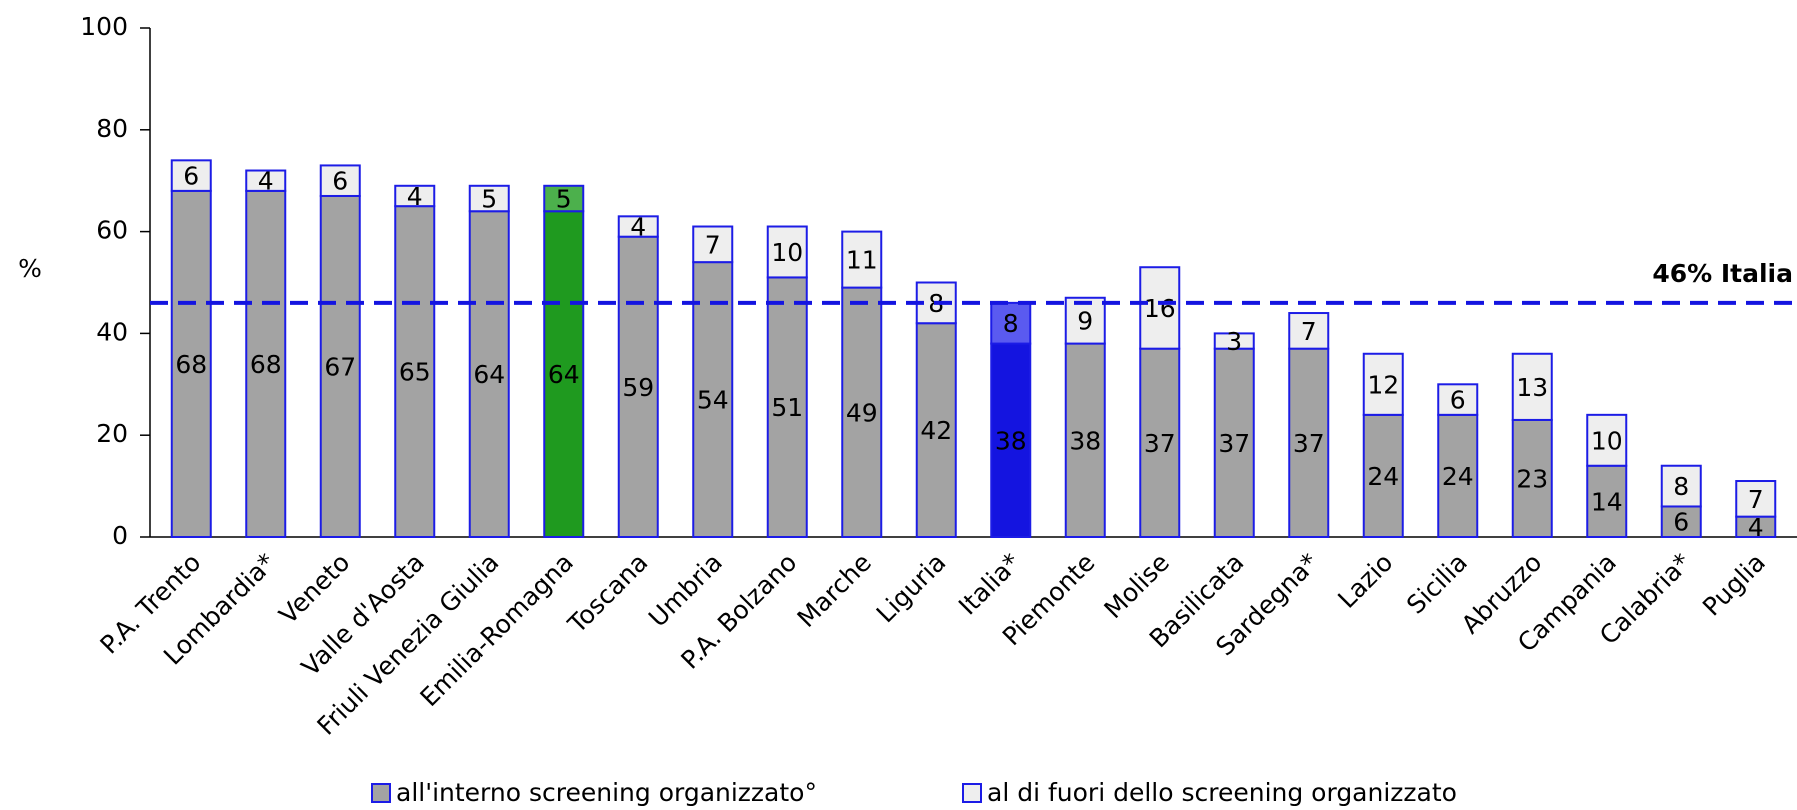 The width and height of the screenshot is (1797, 810). What do you see at coordinates (112, 433) in the screenshot?
I see `y-tick-label: 20` at bounding box center [112, 433].